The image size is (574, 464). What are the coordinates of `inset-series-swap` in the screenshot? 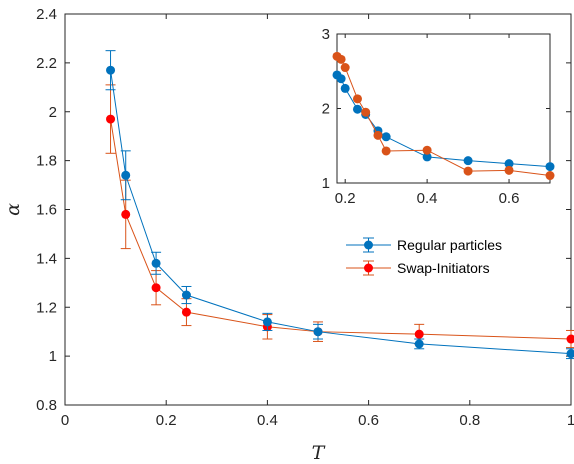 It's located at (443, 116).